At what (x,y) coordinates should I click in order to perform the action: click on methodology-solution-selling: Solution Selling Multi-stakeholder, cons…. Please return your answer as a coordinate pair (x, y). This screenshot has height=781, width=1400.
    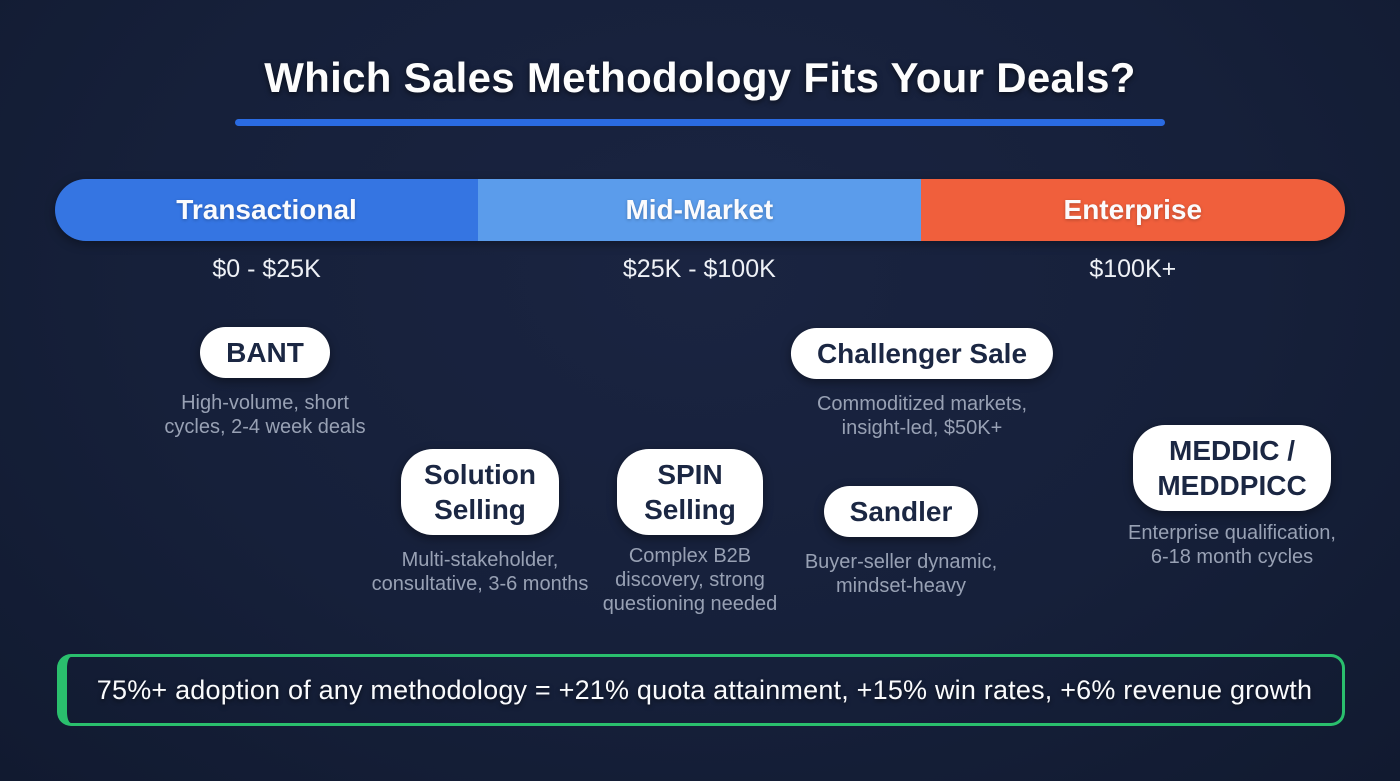
    Looking at the image, I should click on (480, 522).